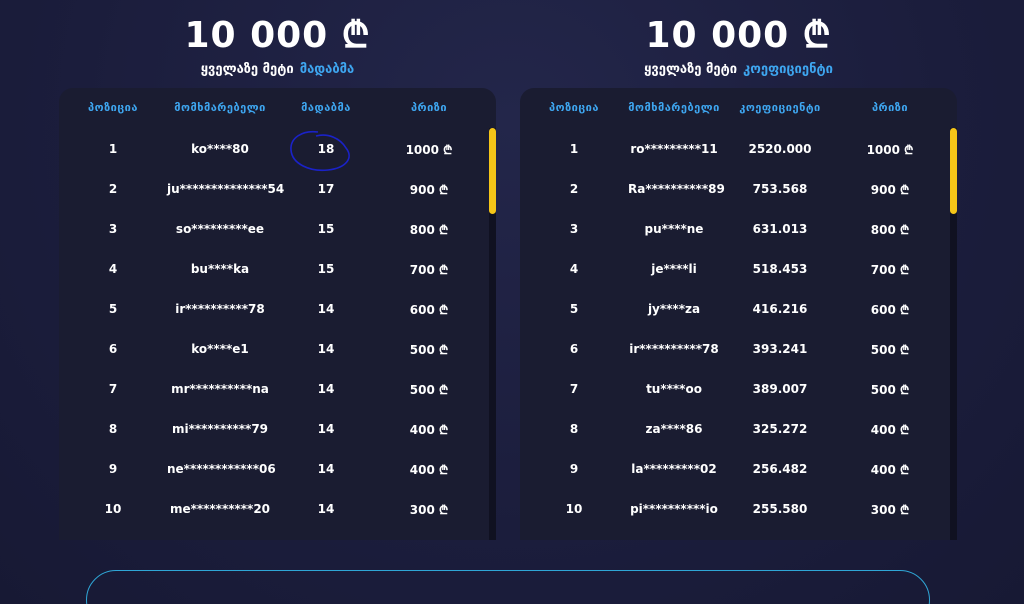 This screenshot has width=1024, height=604. I want to click on row-user: la*********02, so click(674, 469).